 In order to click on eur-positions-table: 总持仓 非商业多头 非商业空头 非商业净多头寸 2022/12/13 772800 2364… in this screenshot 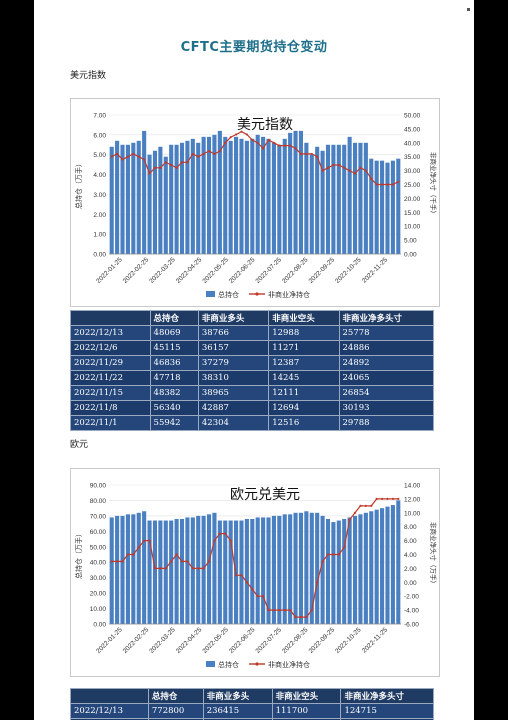, I will do `click(252, 704)`.